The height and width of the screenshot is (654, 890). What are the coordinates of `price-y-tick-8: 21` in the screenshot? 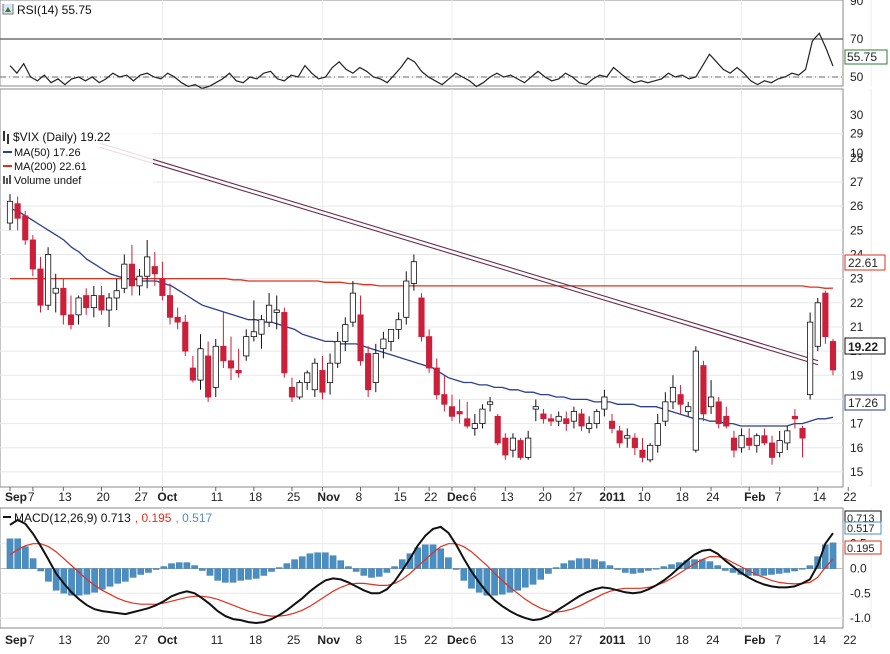 It's located at (857, 327).